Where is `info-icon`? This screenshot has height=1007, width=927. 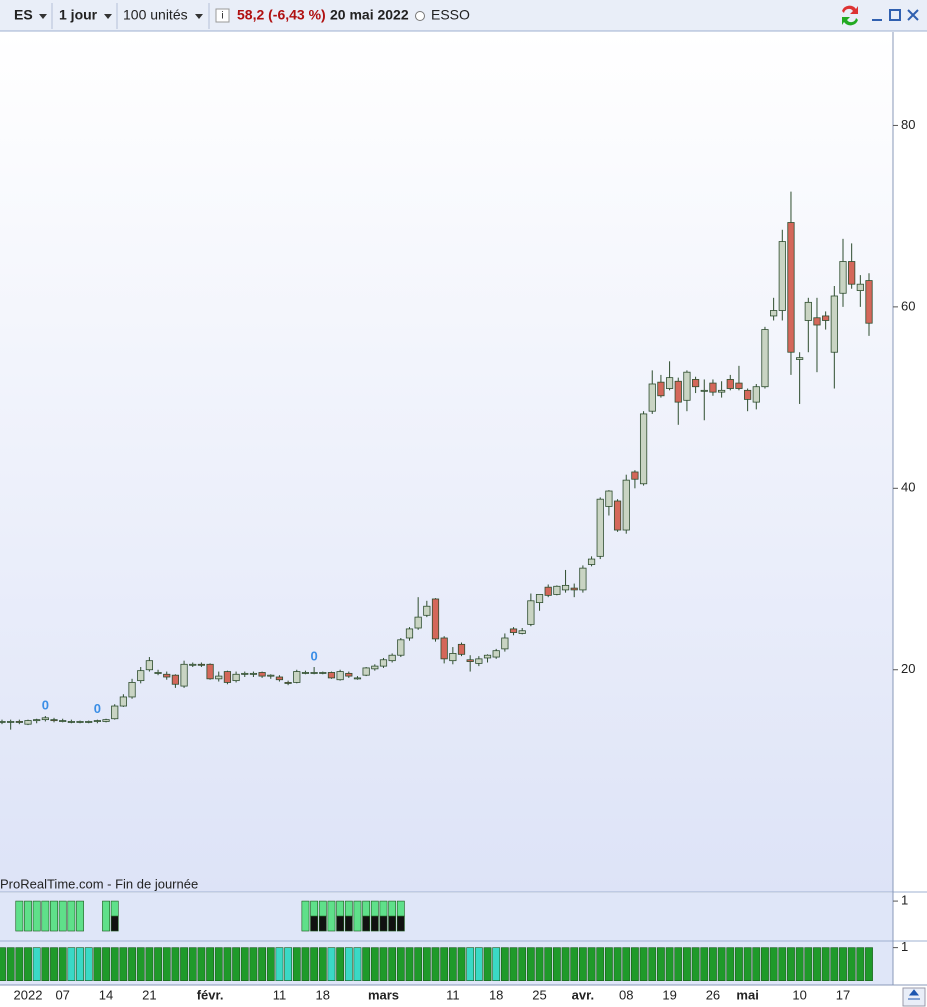
info-icon is located at coordinates (222, 15).